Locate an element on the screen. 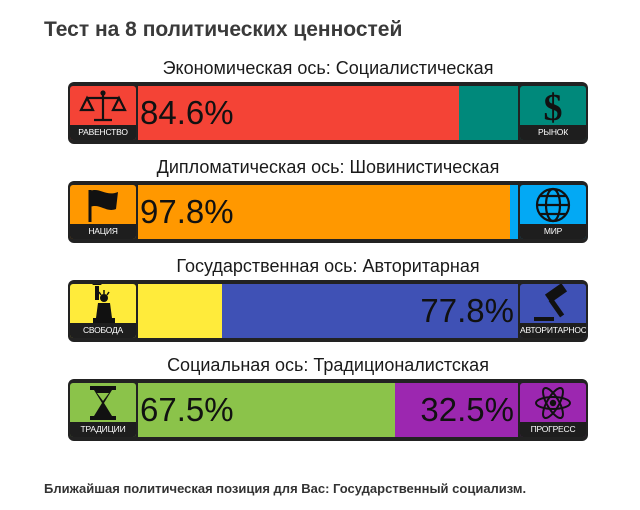  left-percent: 67.5% is located at coordinates (187, 409).